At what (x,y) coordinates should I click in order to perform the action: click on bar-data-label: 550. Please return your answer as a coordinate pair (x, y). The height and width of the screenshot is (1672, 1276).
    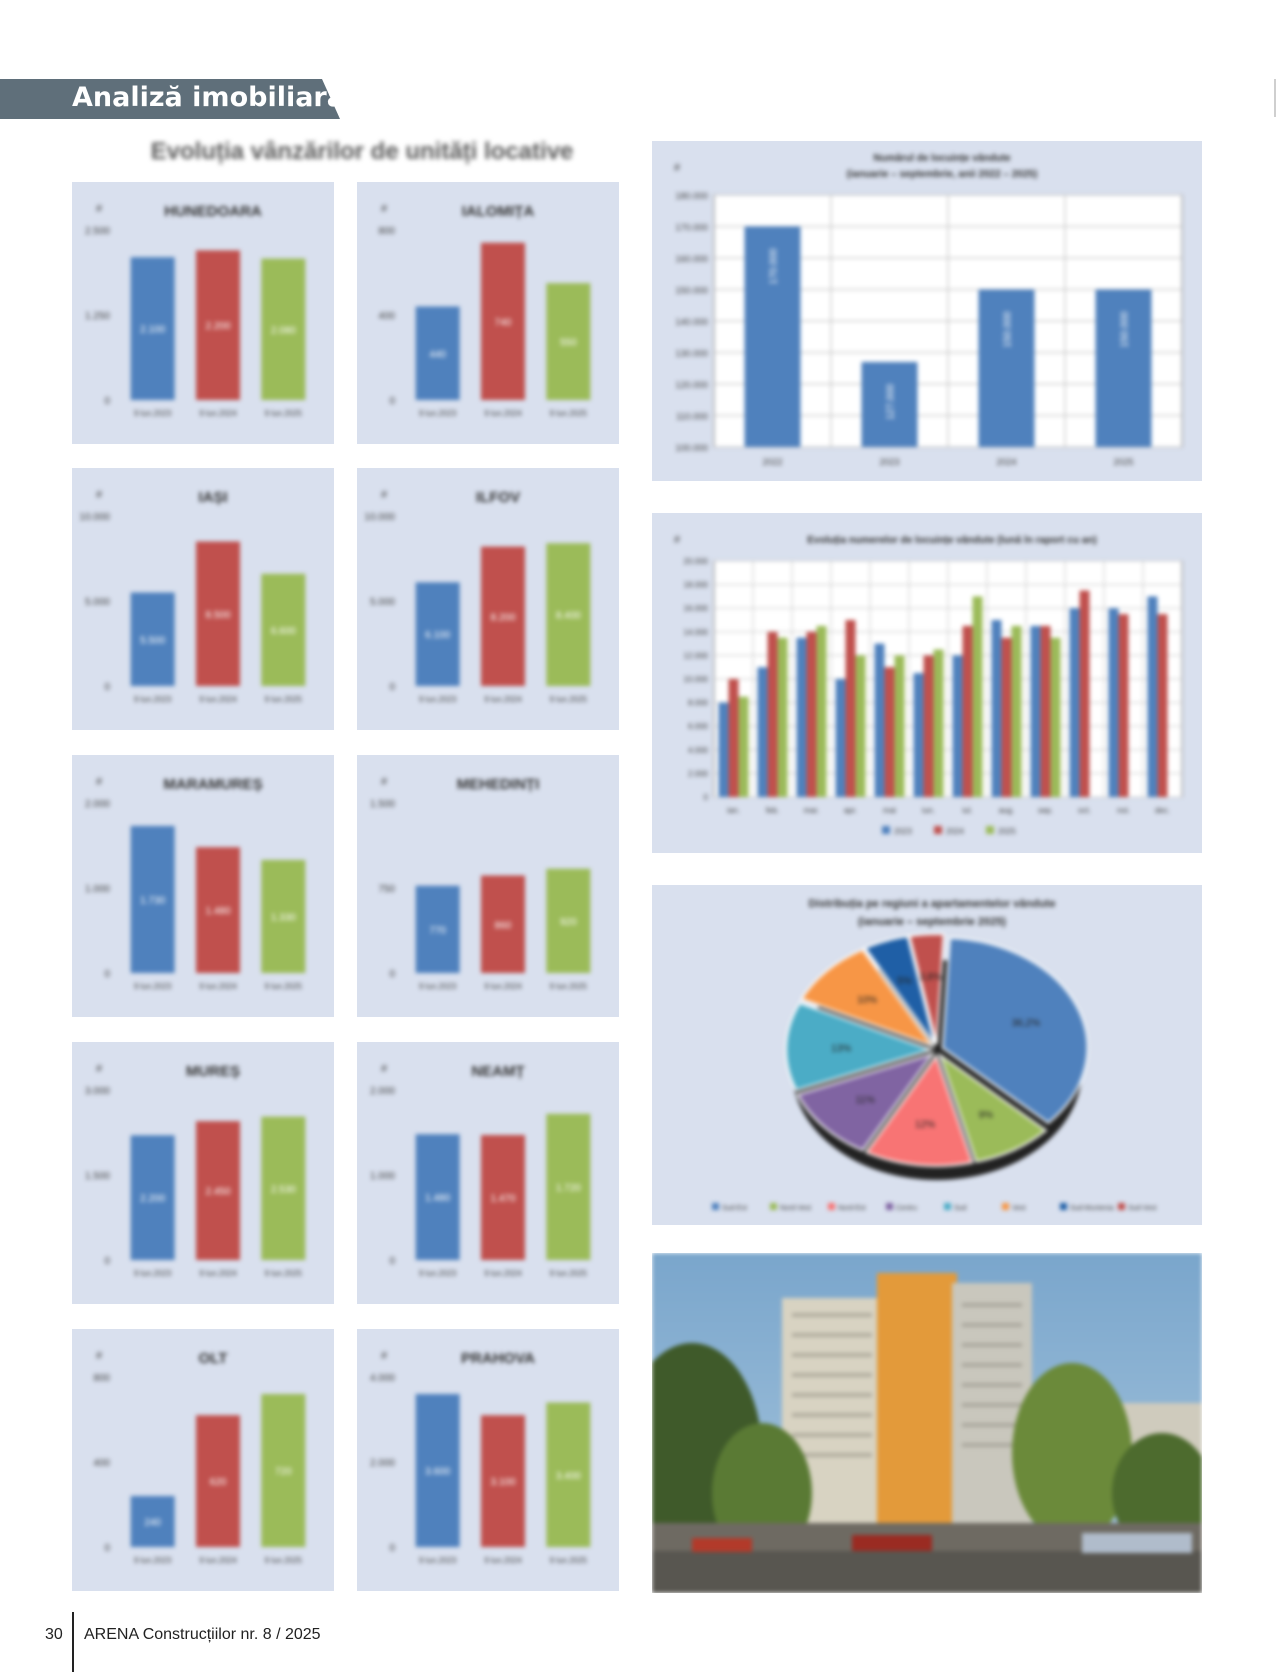
    Looking at the image, I should click on (568, 343).